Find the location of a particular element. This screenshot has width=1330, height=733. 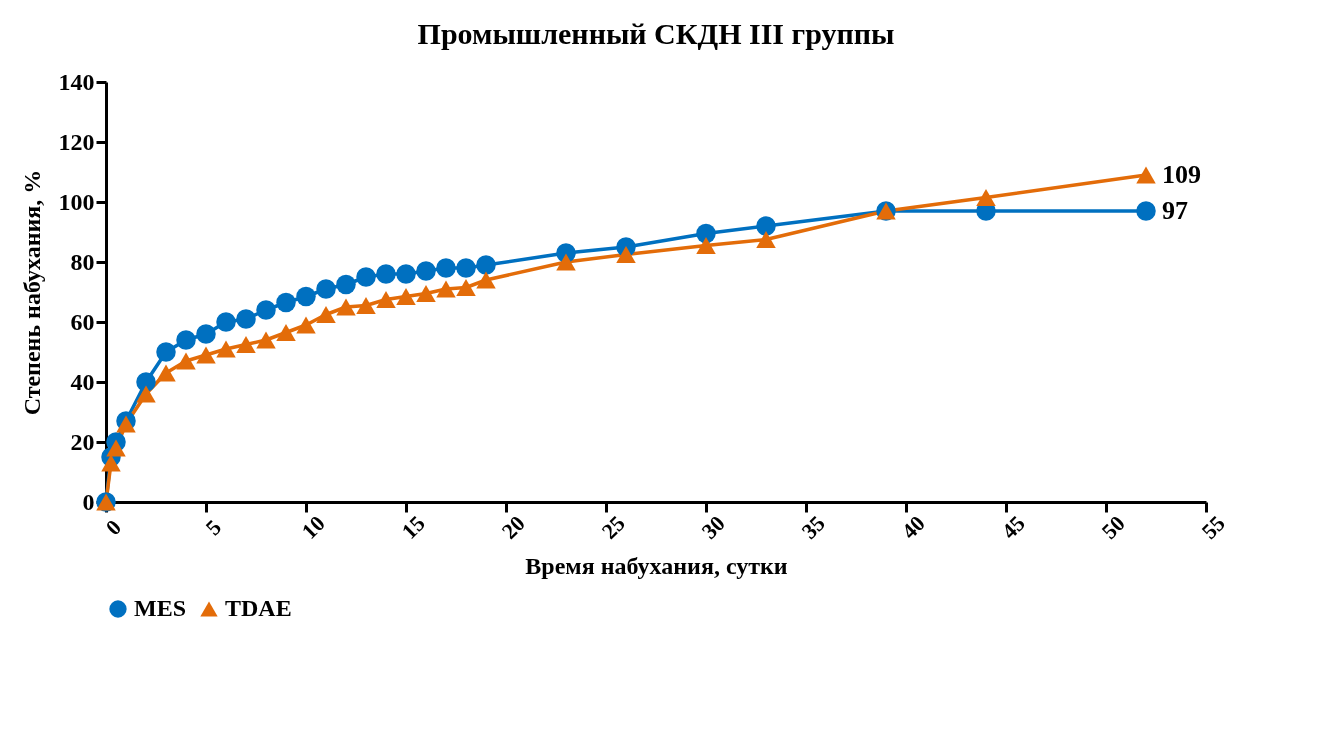

y-tick-label: 80 is located at coordinates (82, 261).